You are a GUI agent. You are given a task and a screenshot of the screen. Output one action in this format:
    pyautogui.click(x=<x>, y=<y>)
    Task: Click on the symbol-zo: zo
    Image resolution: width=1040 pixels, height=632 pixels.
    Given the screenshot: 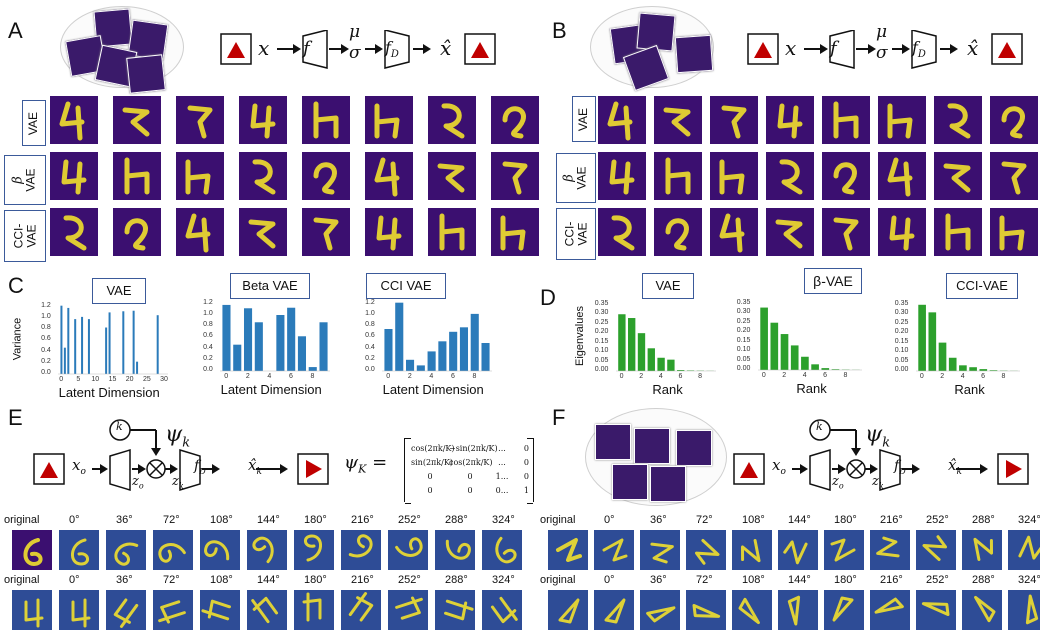 What is the action you would take?
    pyautogui.click(x=838, y=482)
    